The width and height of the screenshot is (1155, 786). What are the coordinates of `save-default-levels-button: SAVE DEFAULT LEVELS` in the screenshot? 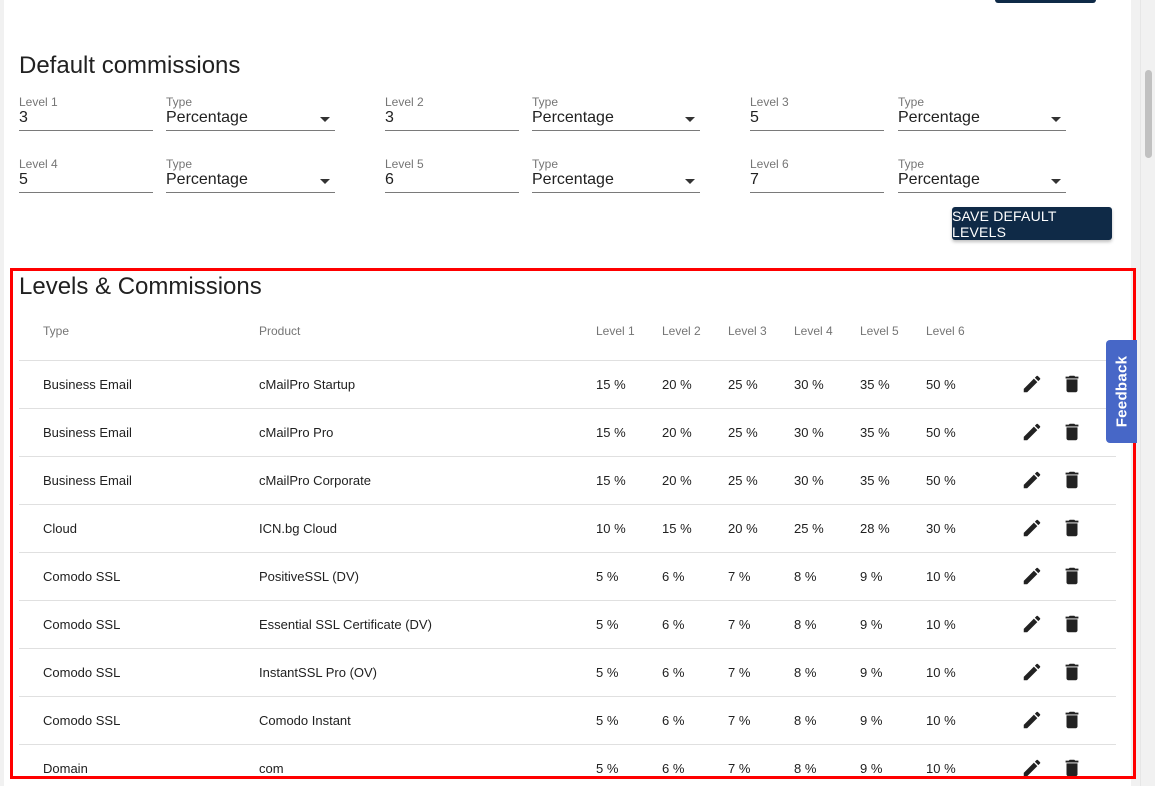 It's located at (1032, 223).